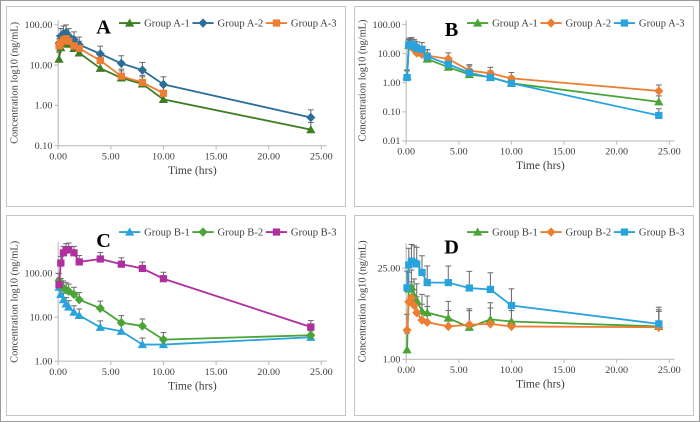 Image resolution: width=700 pixels, height=422 pixels. Describe the element at coordinates (130, 231) in the screenshot. I see `legend-triangle-icon` at that location.